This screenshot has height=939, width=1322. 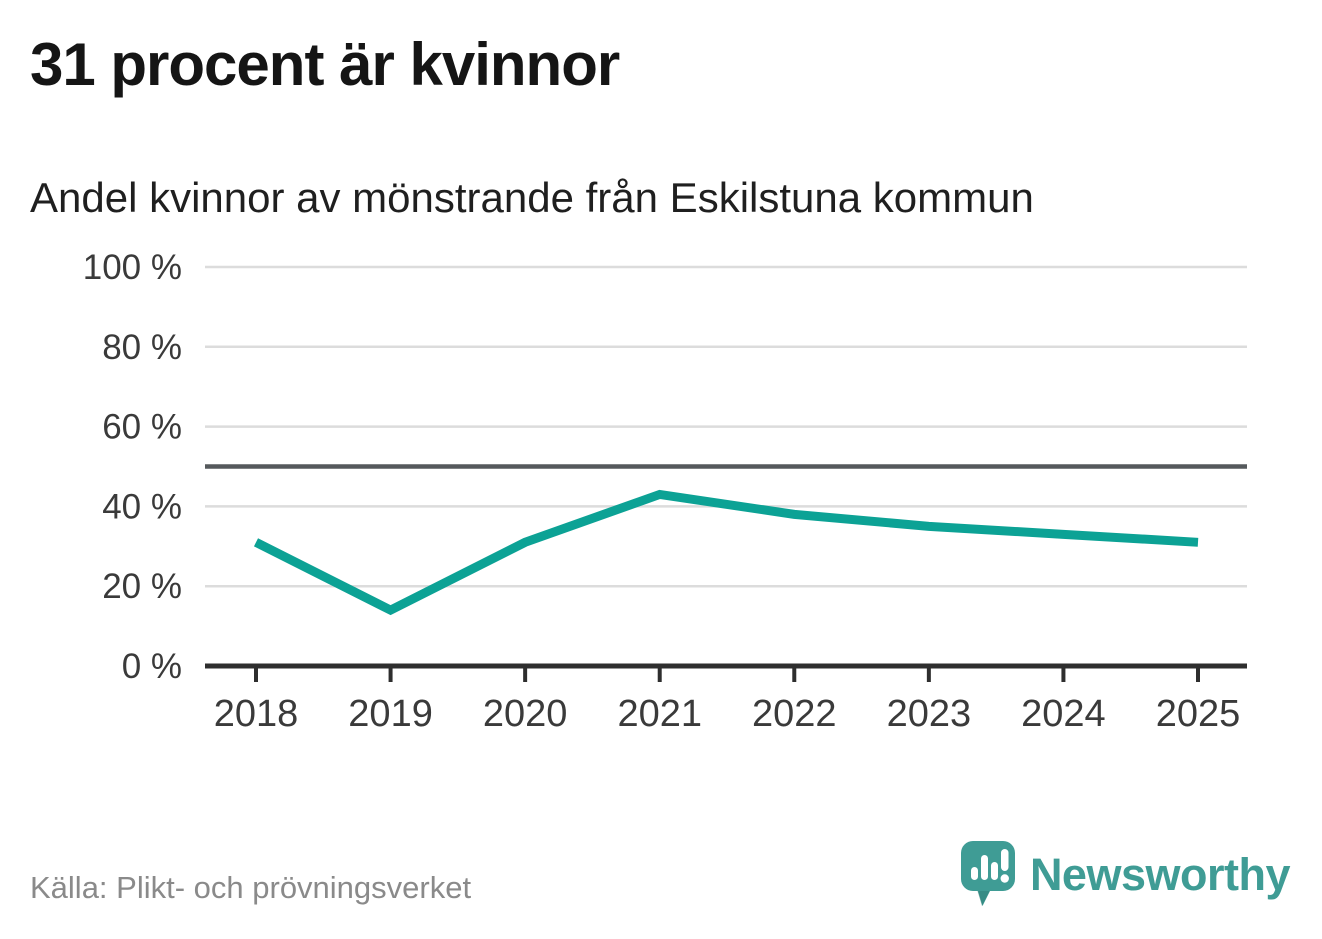 What do you see at coordinates (929, 714) in the screenshot?
I see `x-tick-label: 2023` at bounding box center [929, 714].